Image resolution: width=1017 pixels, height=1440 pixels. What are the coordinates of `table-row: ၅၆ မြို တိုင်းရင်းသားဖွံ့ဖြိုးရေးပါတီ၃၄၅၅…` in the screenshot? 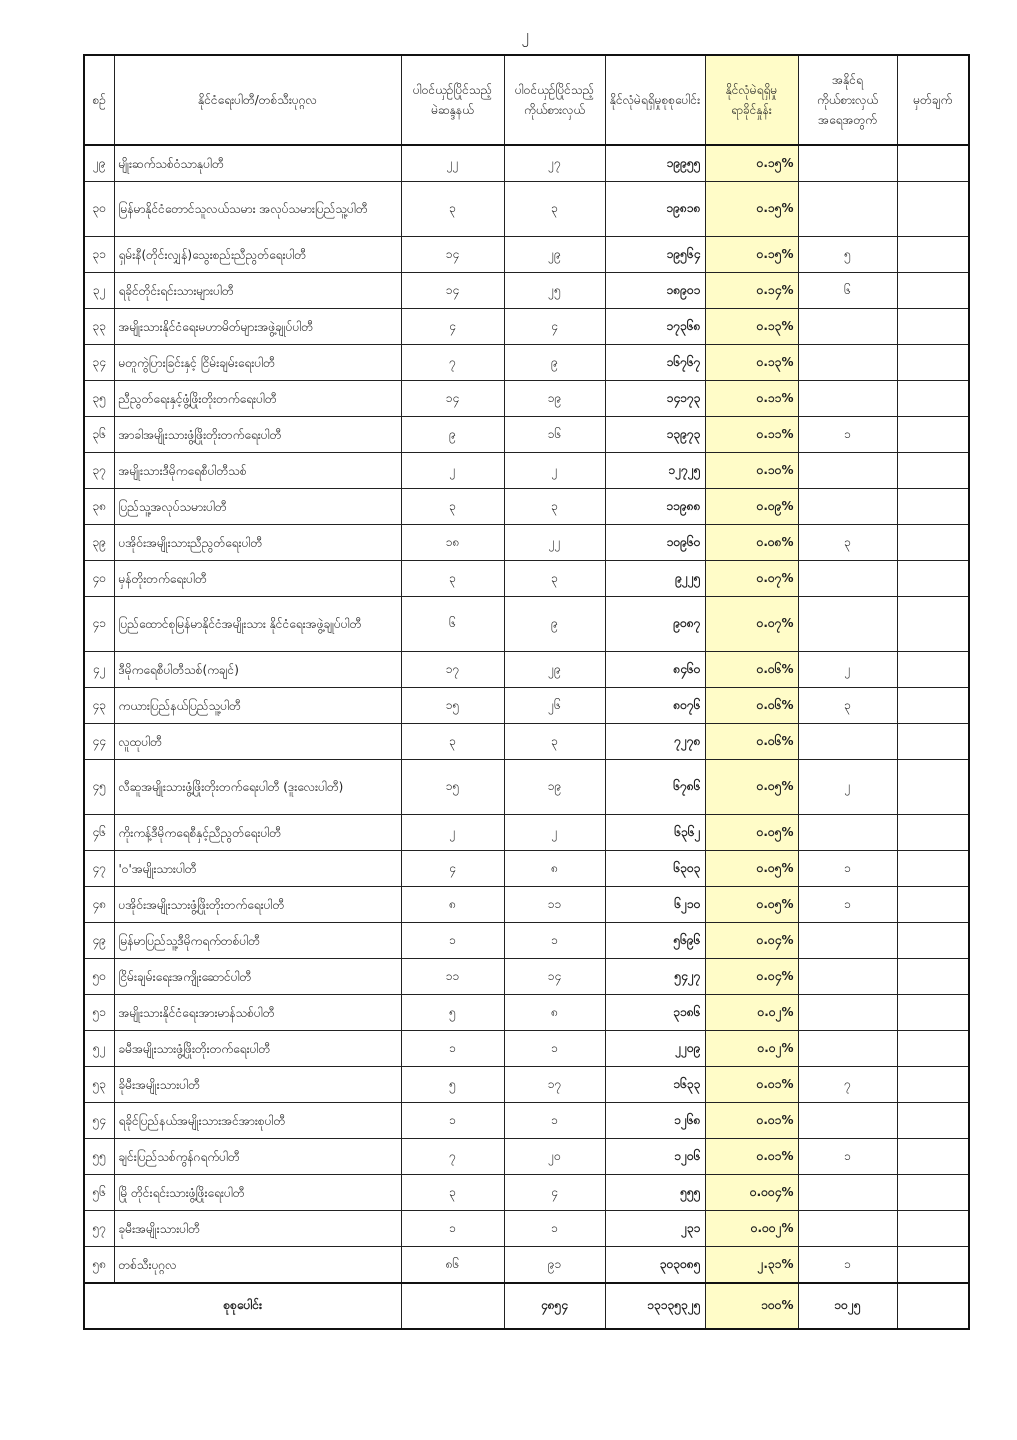 It's located at (526, 1192).